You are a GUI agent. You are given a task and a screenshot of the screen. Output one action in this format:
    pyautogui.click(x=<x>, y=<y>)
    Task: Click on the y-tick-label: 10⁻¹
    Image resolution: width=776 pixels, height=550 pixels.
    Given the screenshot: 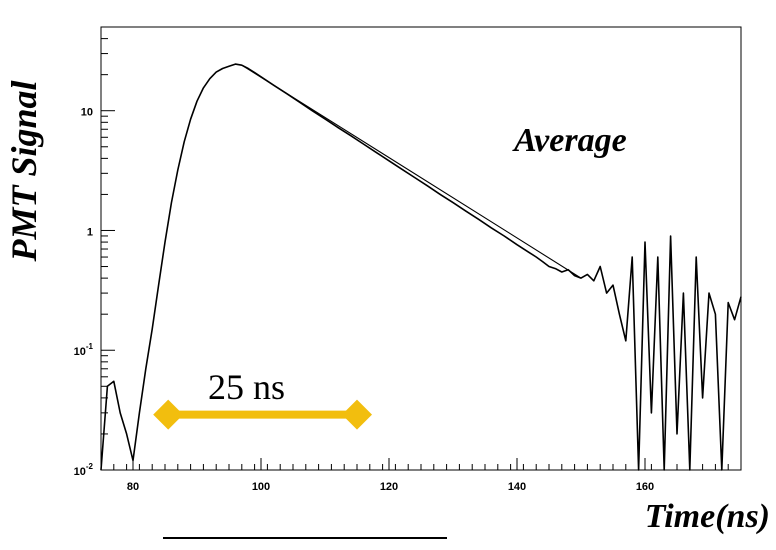 What is the action you would take?
    pyautogui.click(x=84, y=350)
    